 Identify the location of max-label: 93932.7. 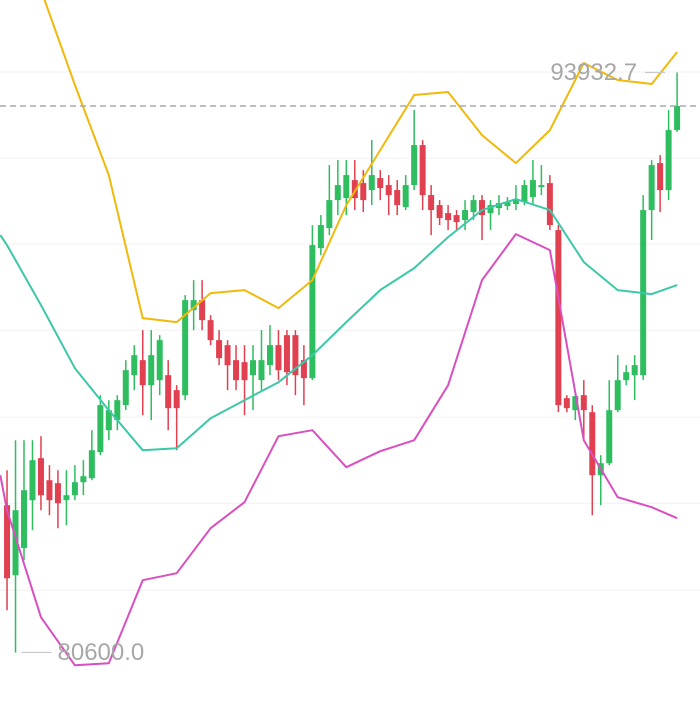
(593, 72).